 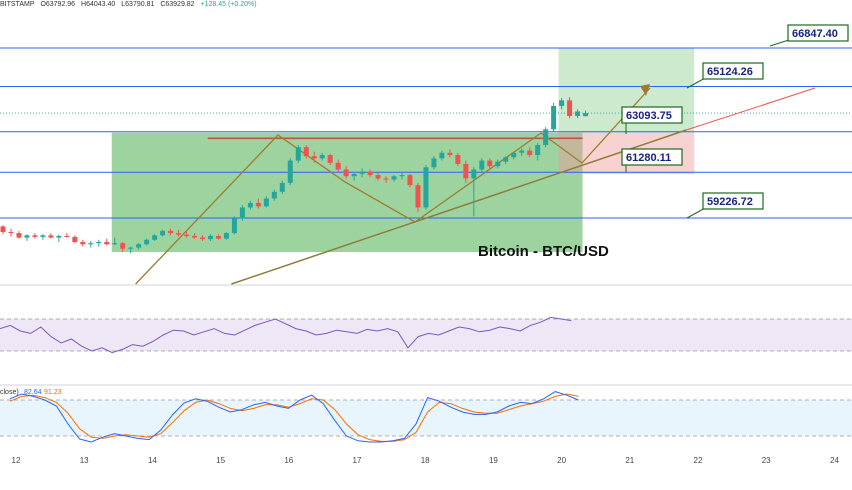 What do you see at coordinates (426, 335) in the screenshot?
I see `rsi-band-fill` at bounding box center [426, 335].